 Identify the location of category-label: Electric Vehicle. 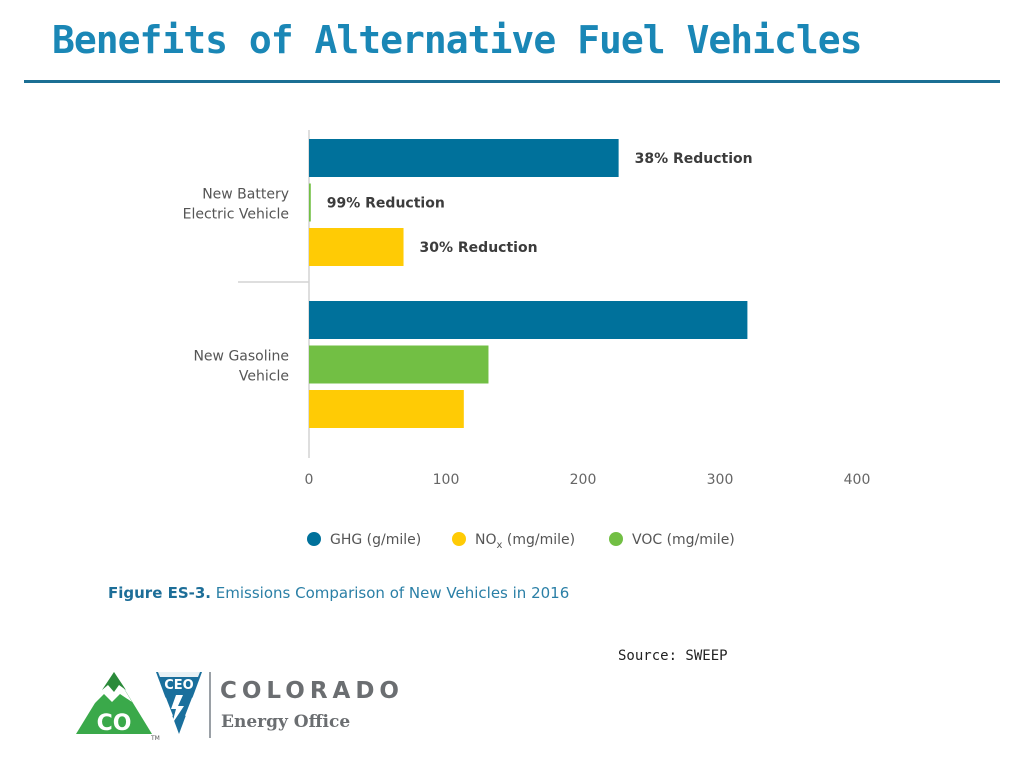
(236, 215).